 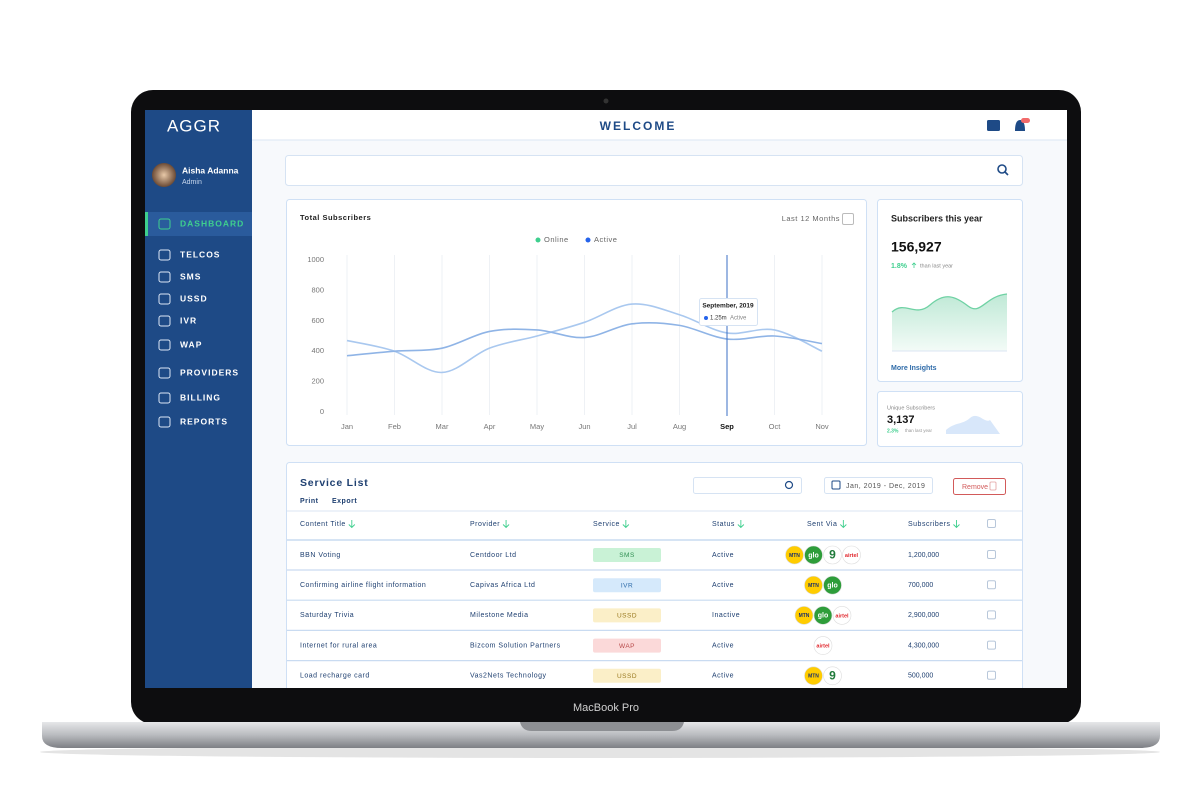 What do you see at coordinates (654, 170) in the screenshot?
I see `search-bar` at bounding box center [654, 170].